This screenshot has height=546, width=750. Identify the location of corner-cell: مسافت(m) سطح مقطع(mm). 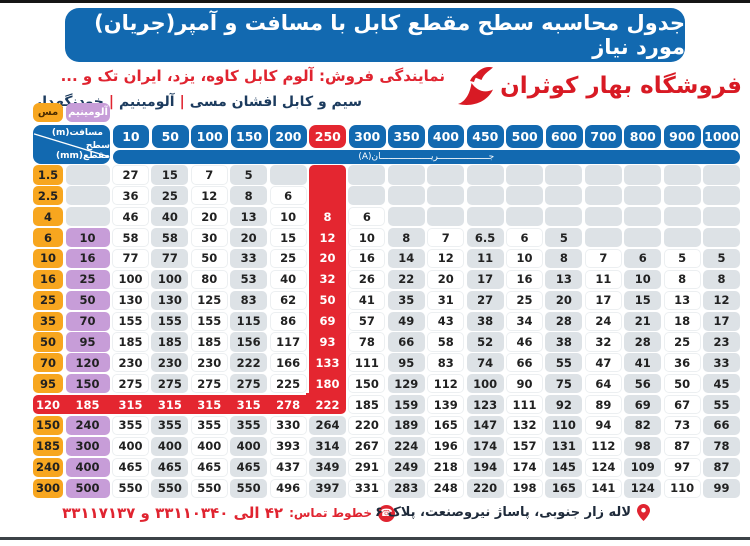
(71, 144).